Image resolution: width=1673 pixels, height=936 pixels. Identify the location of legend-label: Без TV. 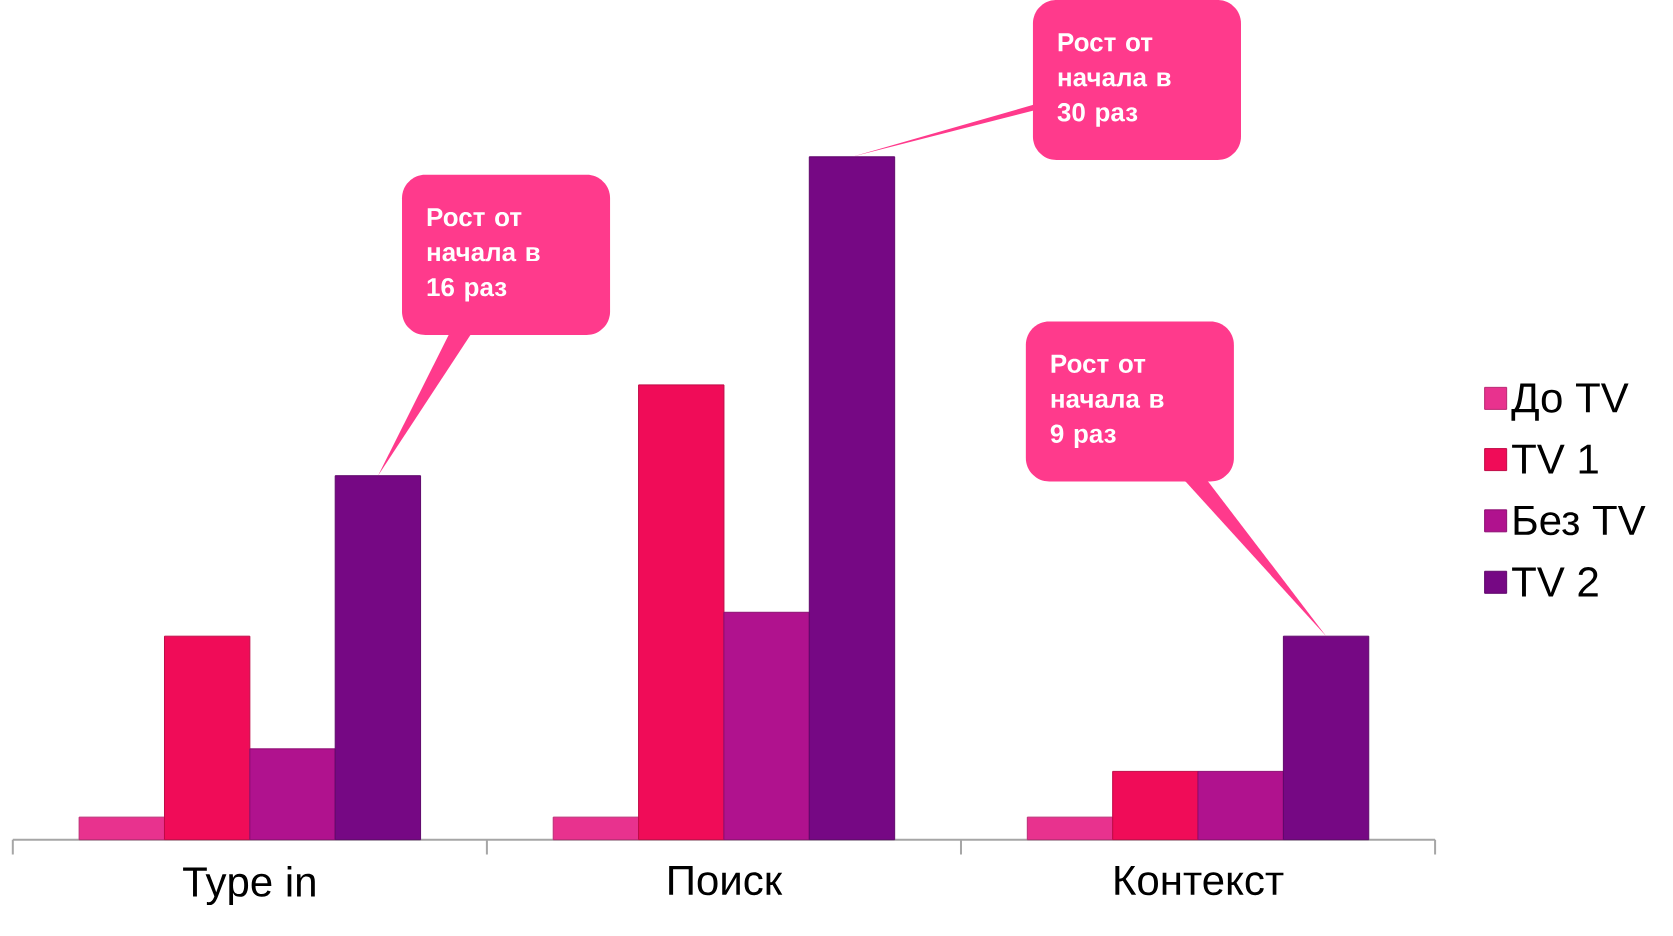
(1580, 521).